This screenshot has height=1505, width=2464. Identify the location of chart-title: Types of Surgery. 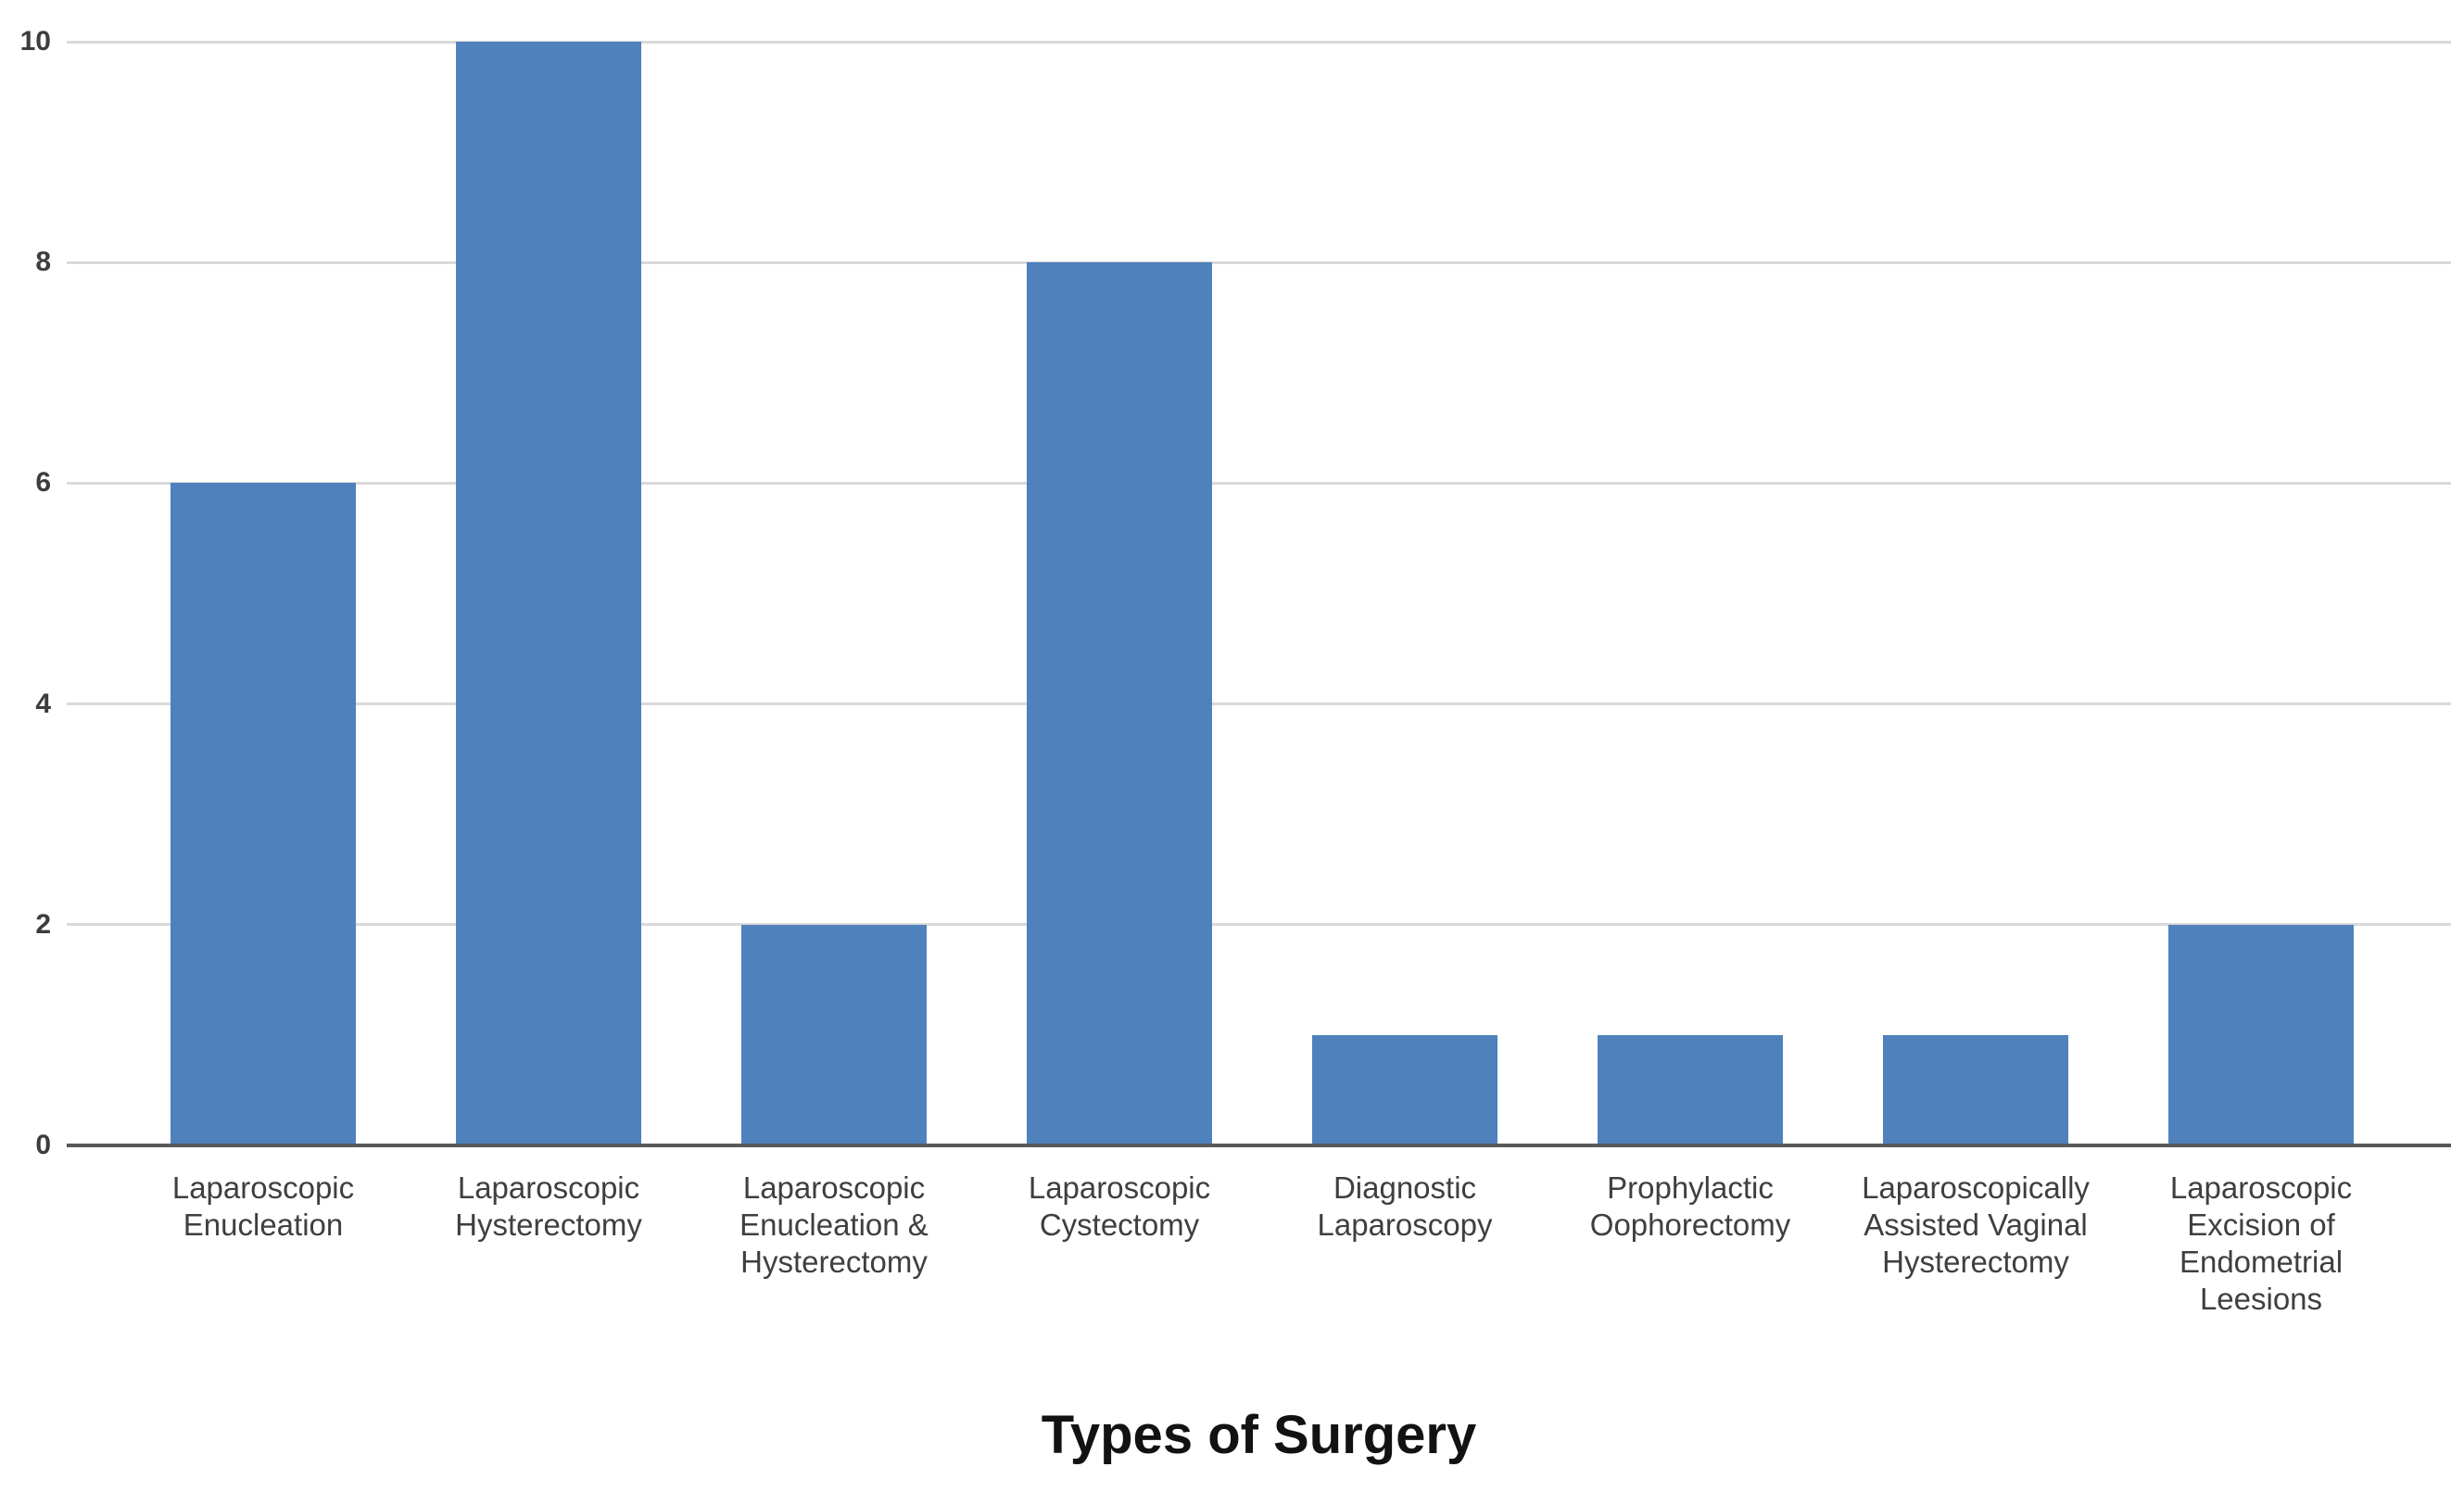
(1259, 1435).